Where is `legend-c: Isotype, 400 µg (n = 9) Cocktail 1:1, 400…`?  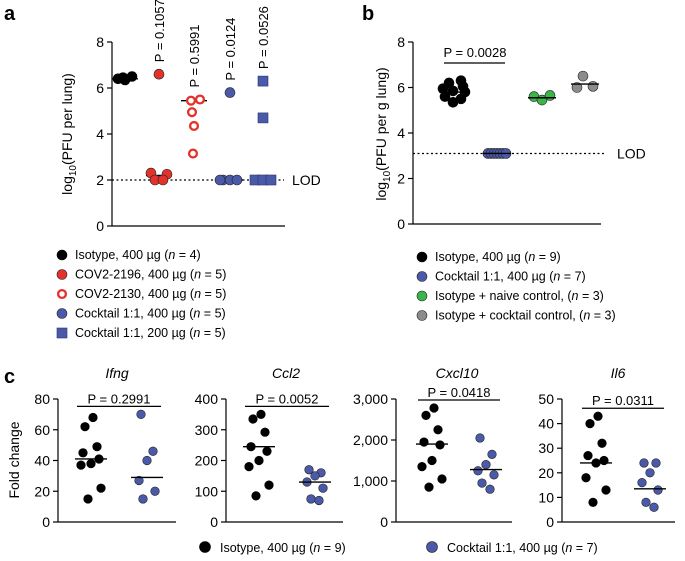
legend-c: Isotype, 400 µg (n = 9) Cocktail 1:1, 400… is located at coordinates (398, 548).